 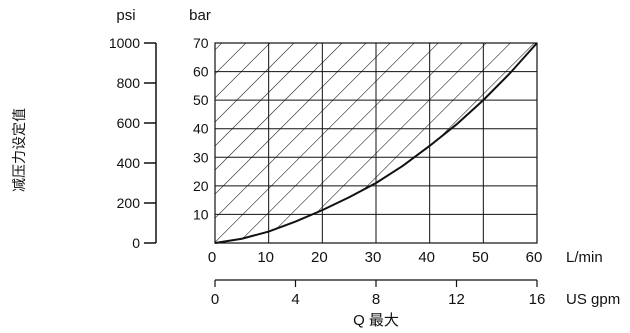 I want to click on psi-tick-label: 600, so click(x=129, y=123).